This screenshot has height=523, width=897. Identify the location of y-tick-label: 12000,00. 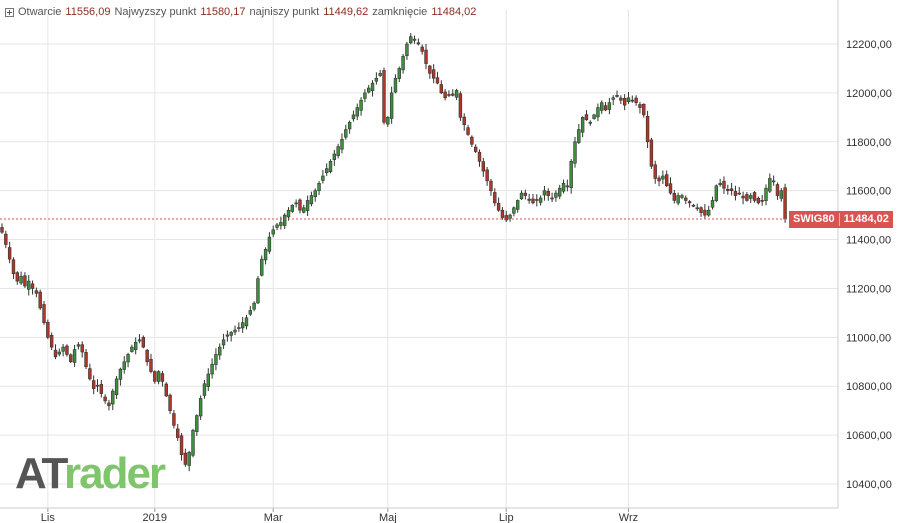
(869, 94).